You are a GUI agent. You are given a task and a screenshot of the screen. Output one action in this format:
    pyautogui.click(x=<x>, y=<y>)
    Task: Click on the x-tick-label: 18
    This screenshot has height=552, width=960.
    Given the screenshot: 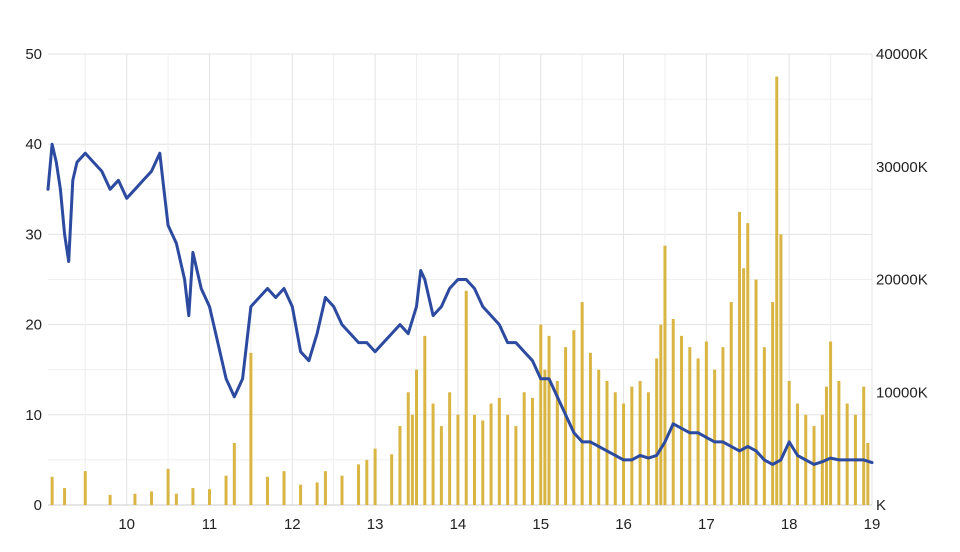 What is the action you would take?
    pyautogui.click(x=789, y=524)
    